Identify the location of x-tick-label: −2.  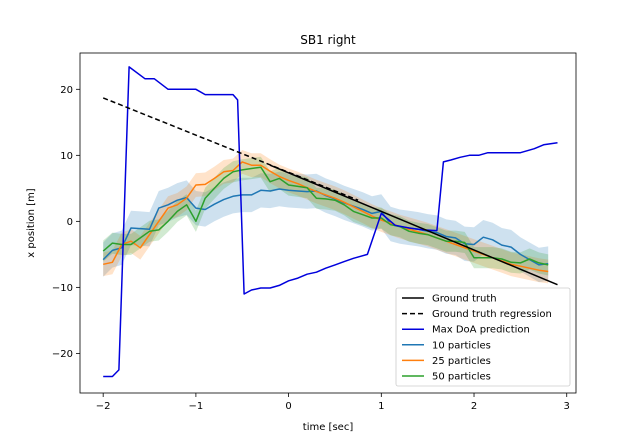
(103, 406).